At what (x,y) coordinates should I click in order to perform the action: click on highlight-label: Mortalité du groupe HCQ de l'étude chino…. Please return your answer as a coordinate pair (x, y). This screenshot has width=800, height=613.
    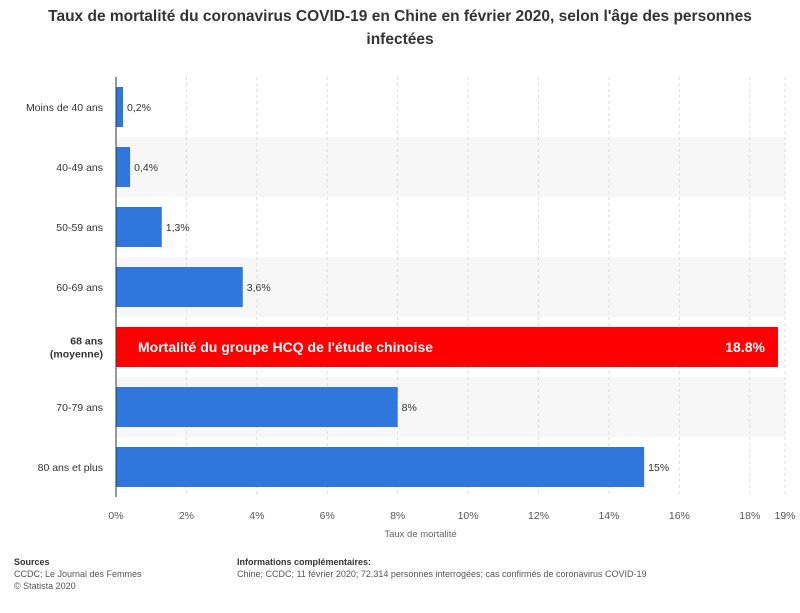
    Looking at the image, I should click on (285, 347).